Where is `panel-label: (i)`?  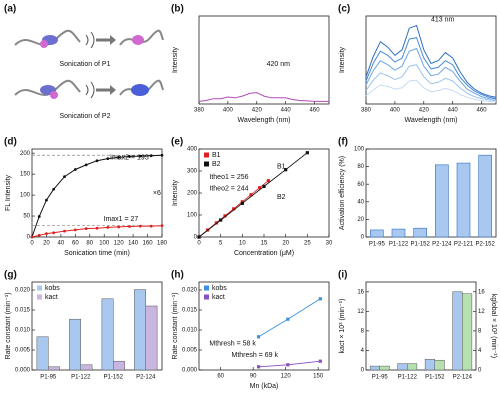
panel-label: (i) is located at coordinates (342, 275).